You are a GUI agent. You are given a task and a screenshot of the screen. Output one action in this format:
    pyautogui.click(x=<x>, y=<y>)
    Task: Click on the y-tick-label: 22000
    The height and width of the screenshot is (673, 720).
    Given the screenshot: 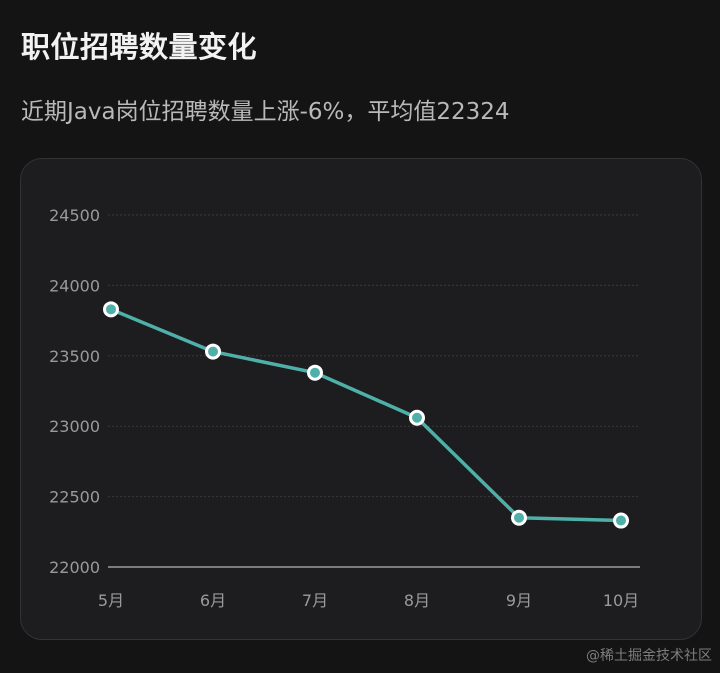 What is the action you would take?
    pyautogui.click(x=74, y=567)
    